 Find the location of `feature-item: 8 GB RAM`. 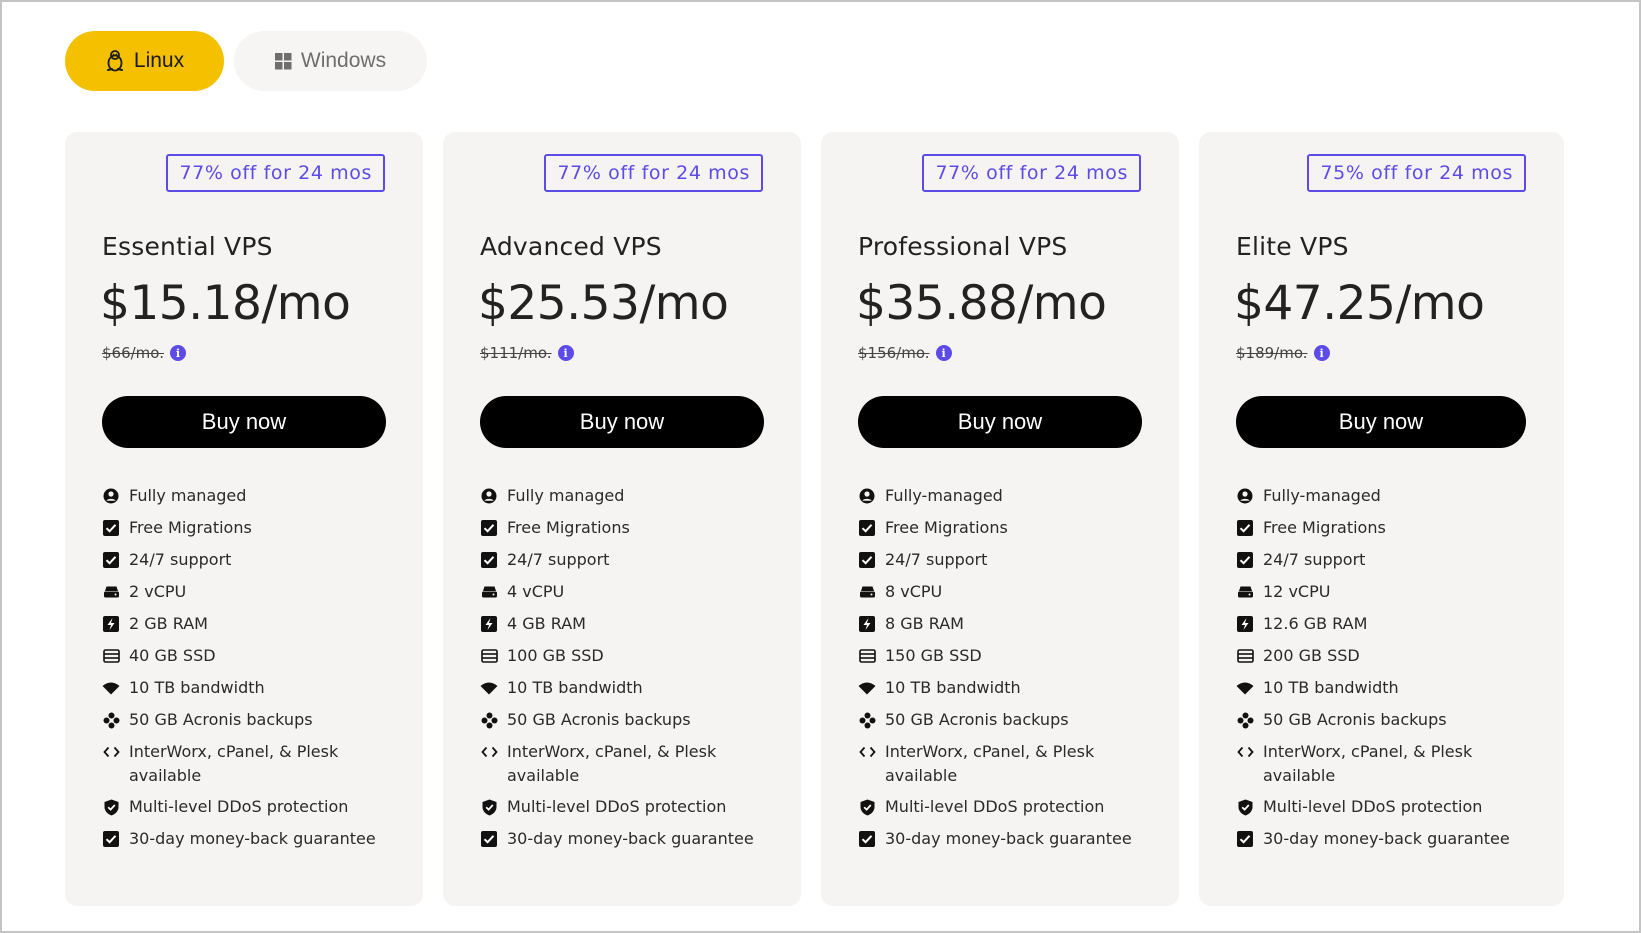

feature-item: 8 GB RAM is located at coordinates (1003, 624).